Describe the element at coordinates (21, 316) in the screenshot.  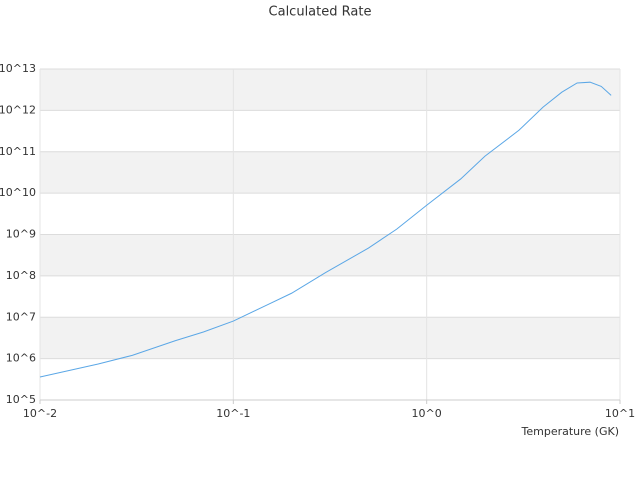
I see `y-tick-label: 10^7` at that location.